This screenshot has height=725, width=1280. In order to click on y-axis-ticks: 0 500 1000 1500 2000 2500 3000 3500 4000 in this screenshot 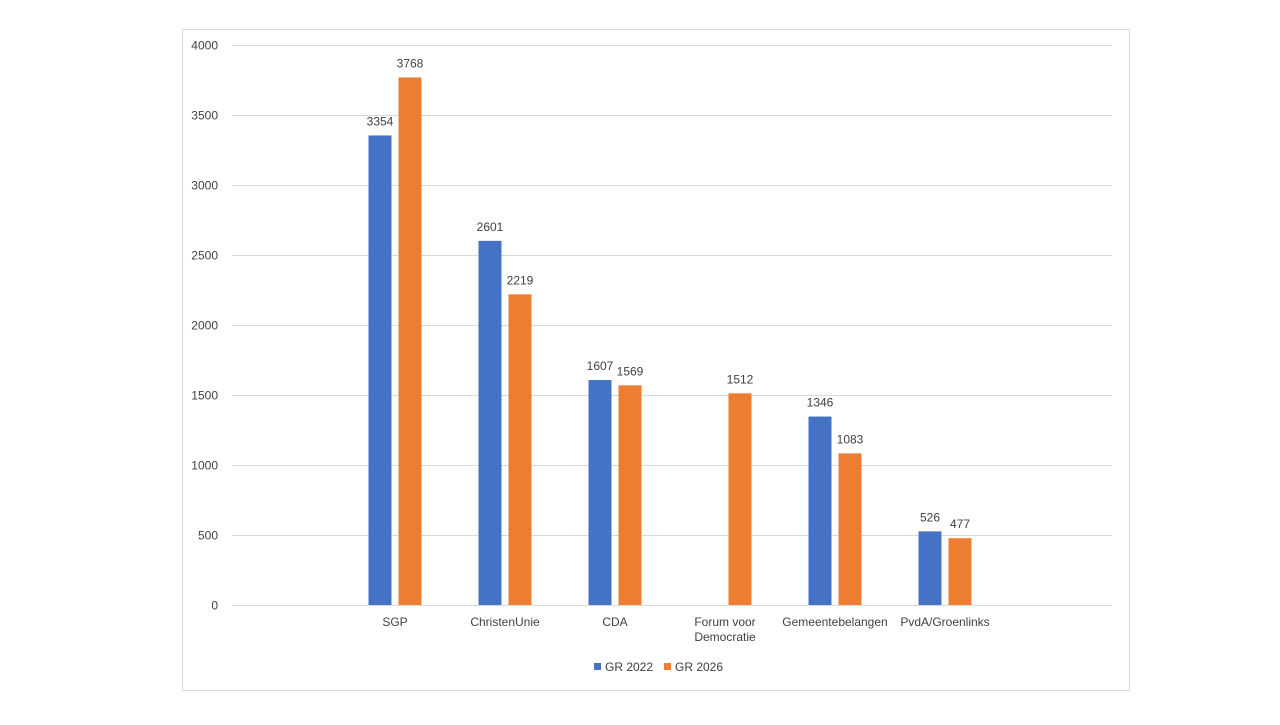, I will do `click(204, 326)`.